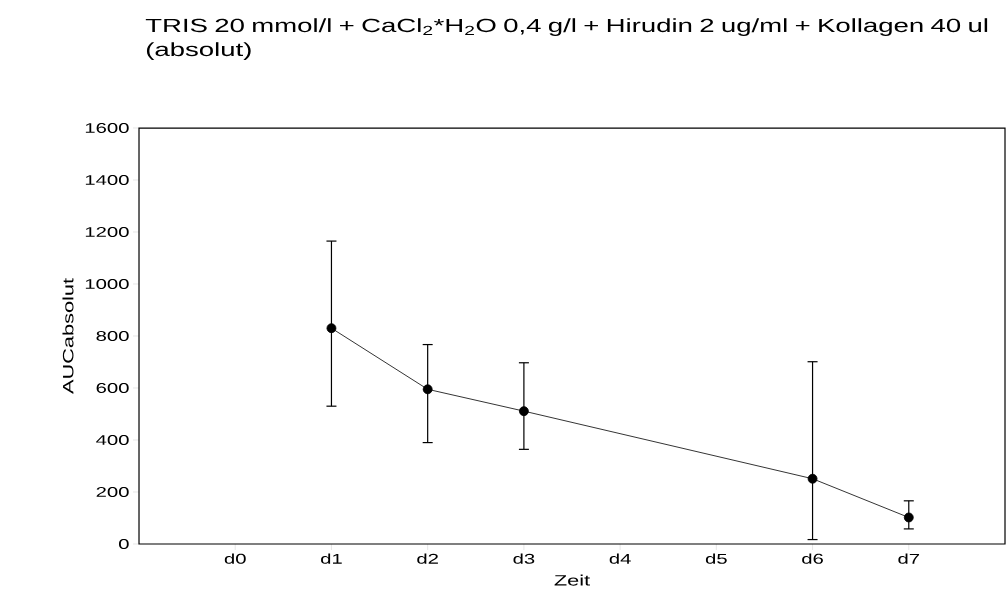 The width and height of the screenshot is (1007, 612). What do you see at coordinates (524, 558) in the screenshot?
I see `x-tick-label: d3` at bounding box center [524, 558].